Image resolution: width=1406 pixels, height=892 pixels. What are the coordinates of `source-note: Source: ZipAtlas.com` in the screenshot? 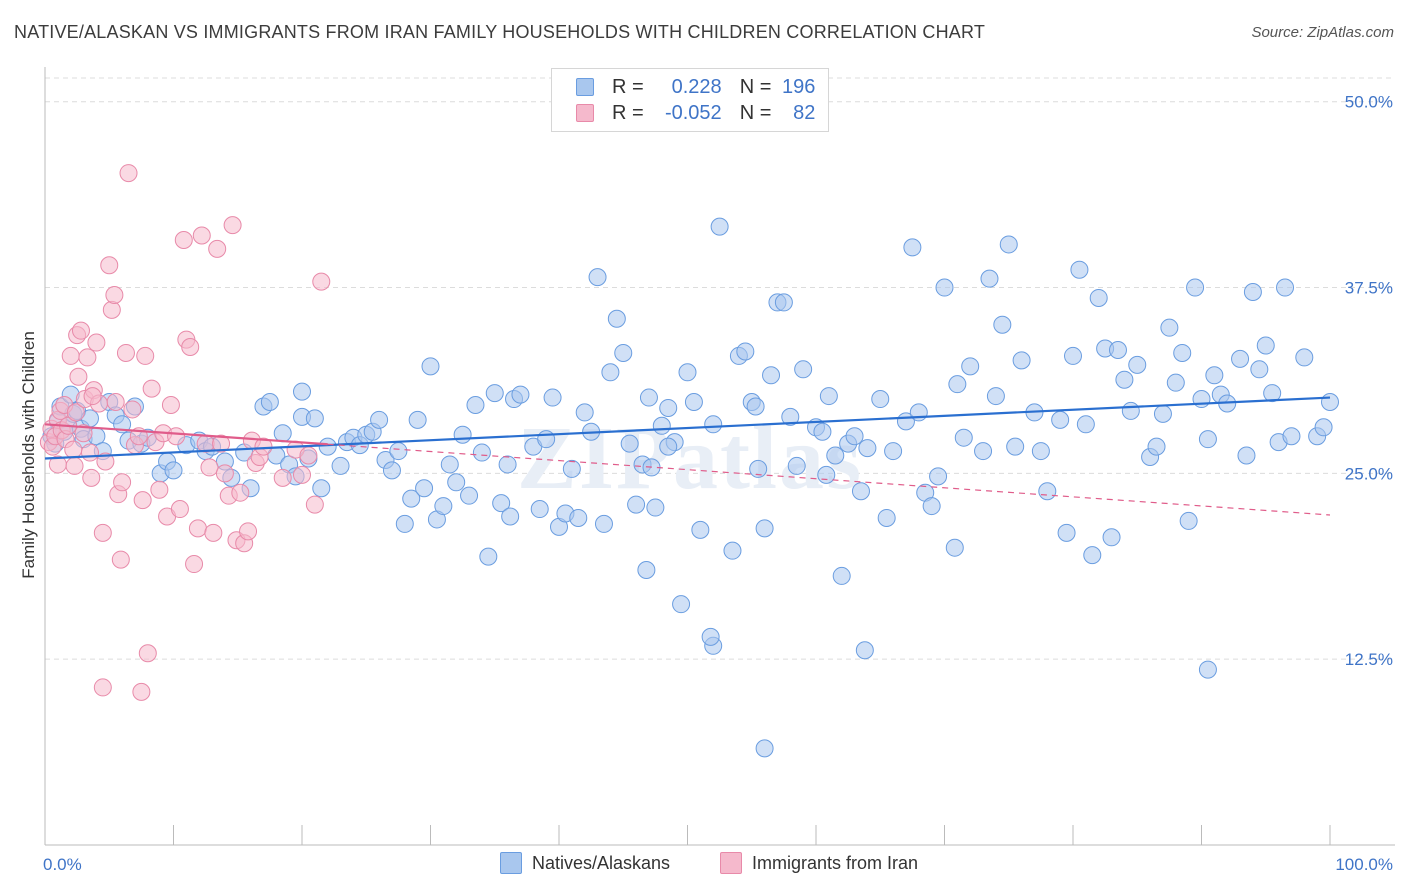 It's located at (1322, 32).